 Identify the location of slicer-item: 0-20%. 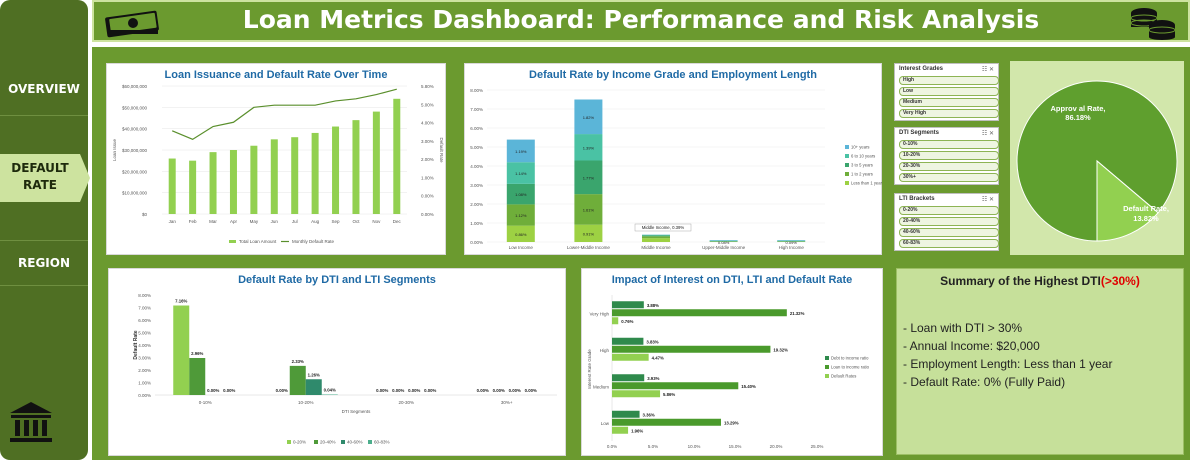
(949, 210).